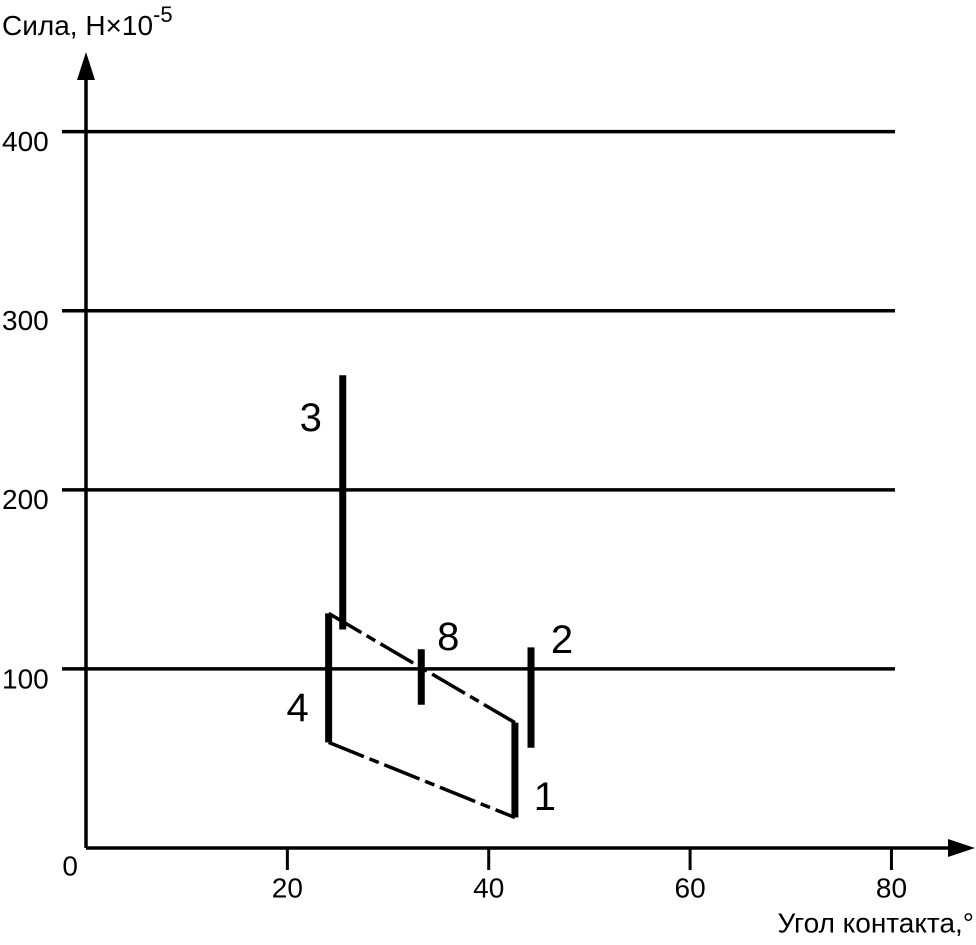  What do you see at coordinates (25, 141) in the screenshot?
I see `y-tick-label: 400` at bounding box center [25, 141].